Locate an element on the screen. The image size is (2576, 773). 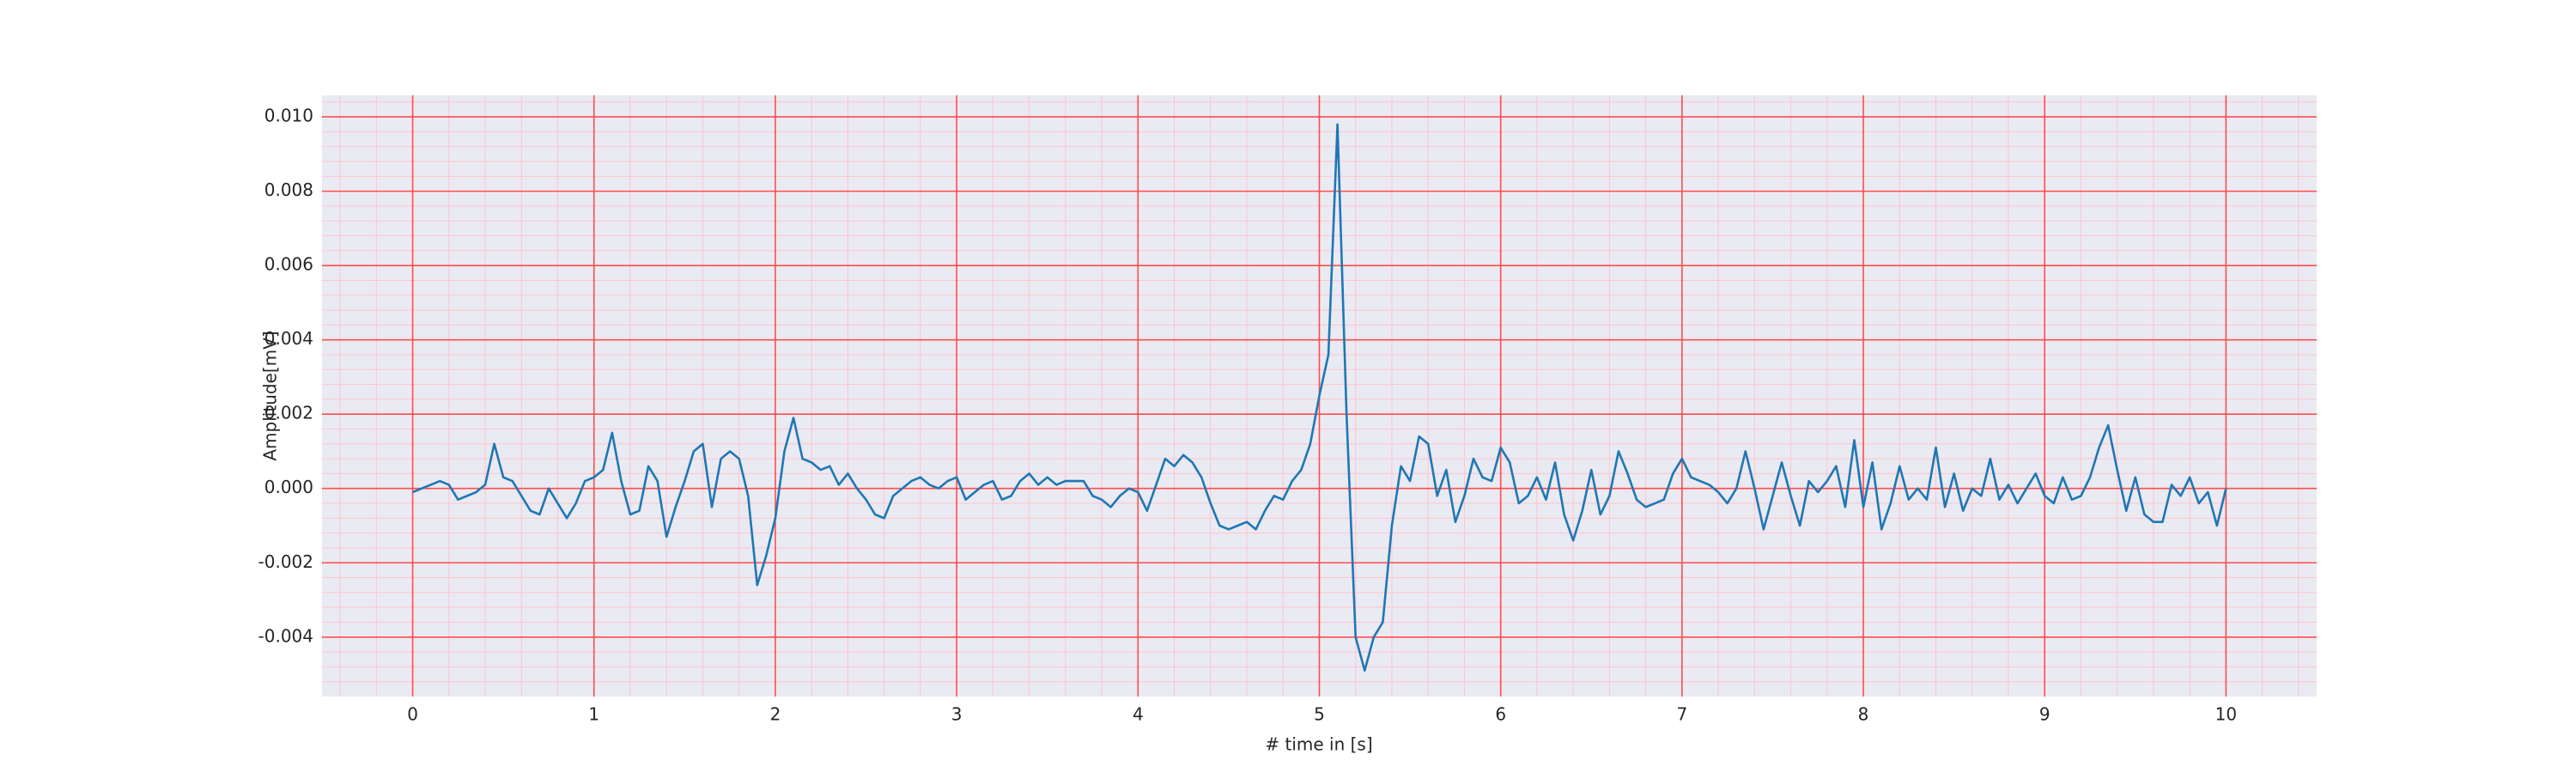
y-tick-label: 0.004 is located at coordinates (289, 338).